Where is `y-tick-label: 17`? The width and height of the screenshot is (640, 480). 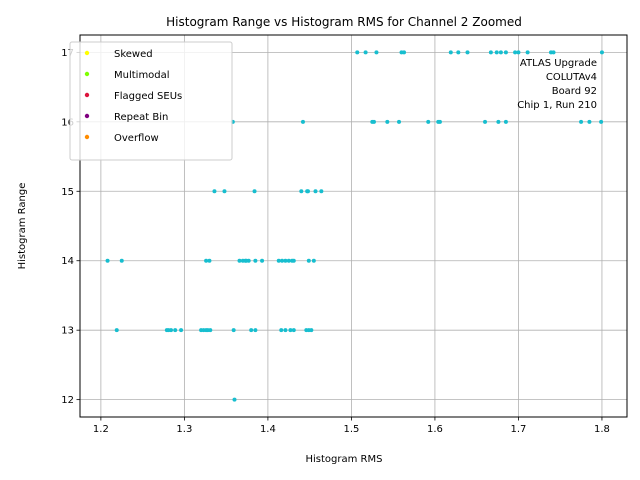 y-tick-label: 17 is located at coordinates (67, 53).